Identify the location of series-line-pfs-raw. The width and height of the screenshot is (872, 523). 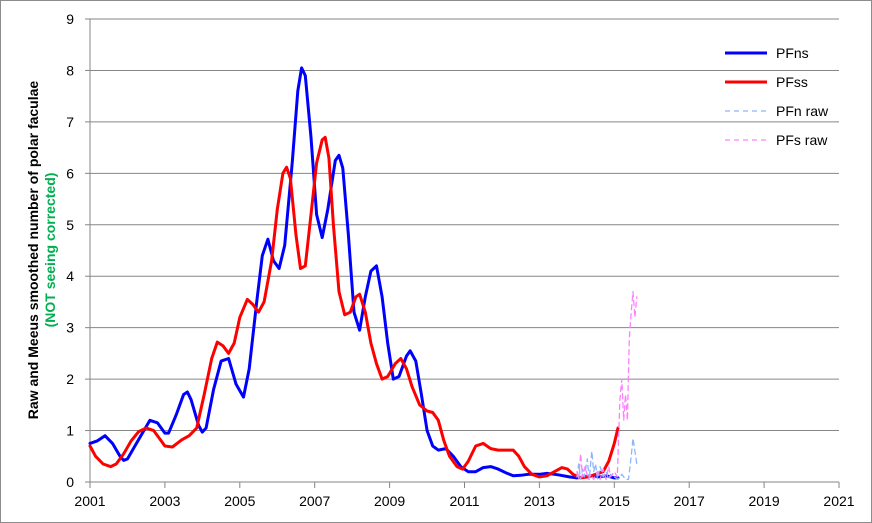
(607, 386).